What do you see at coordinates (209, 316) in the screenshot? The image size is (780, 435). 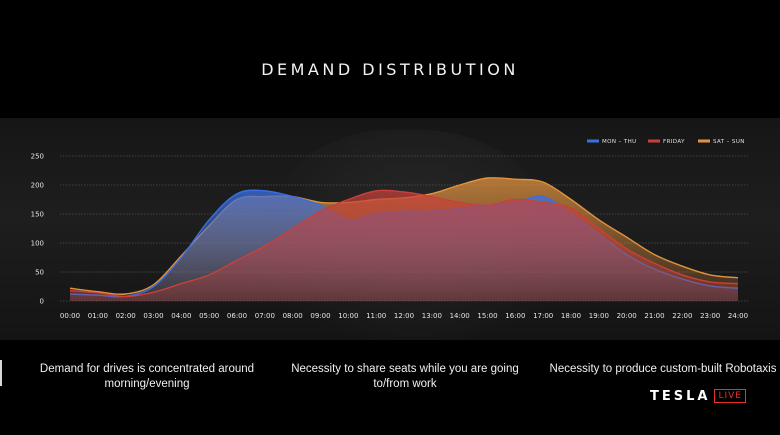 I see `x-tick-label: 05:00` at bounding box center [209, 316].